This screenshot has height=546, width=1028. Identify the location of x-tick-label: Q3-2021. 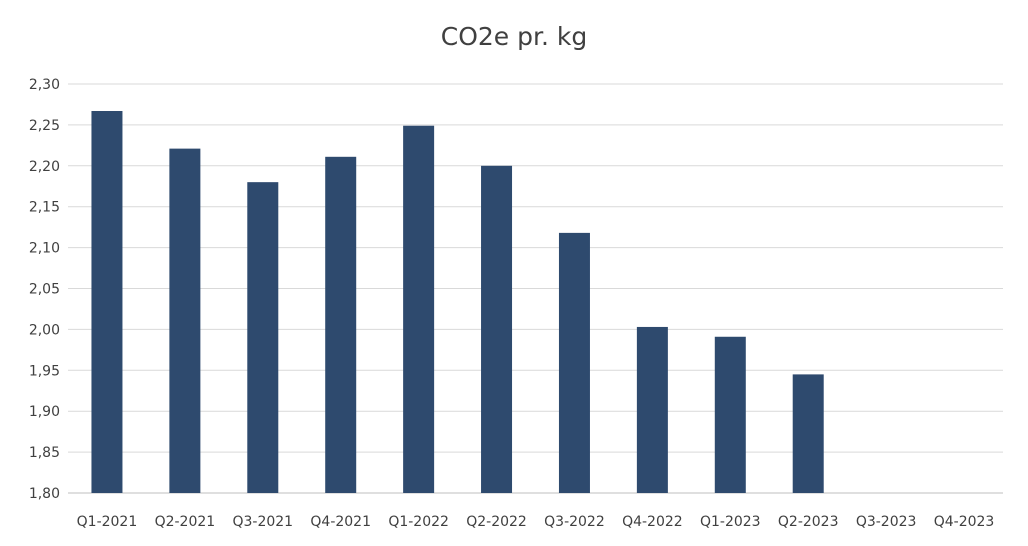
(262, 522).